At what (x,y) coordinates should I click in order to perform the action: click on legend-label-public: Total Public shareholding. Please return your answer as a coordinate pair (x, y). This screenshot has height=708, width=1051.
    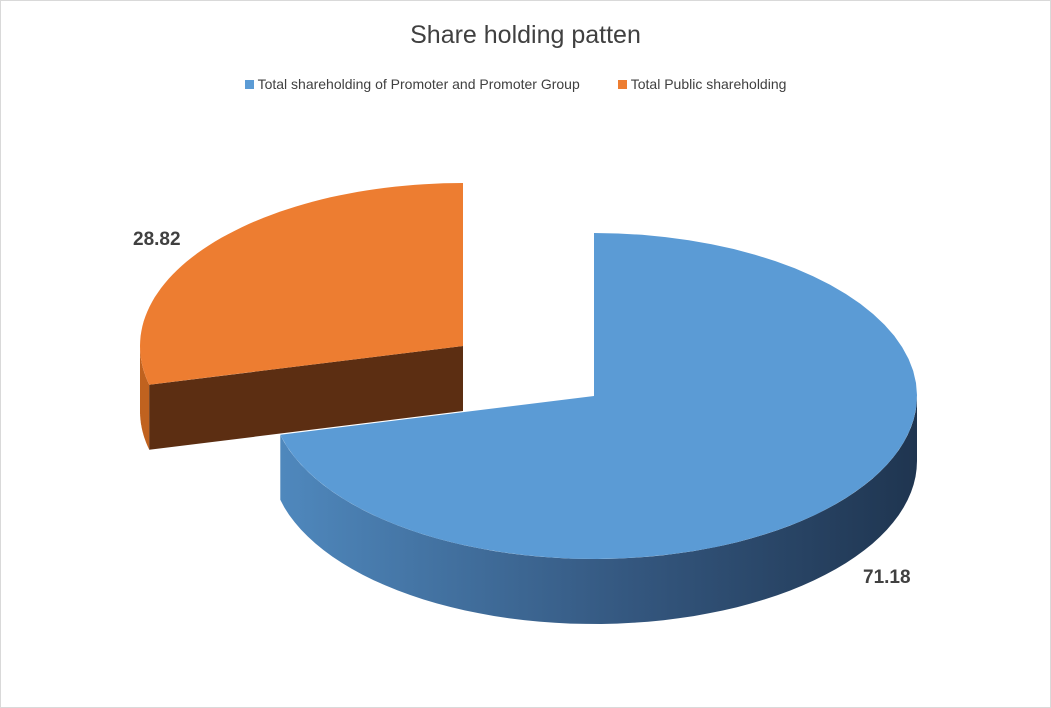
    Looking at the image, I should click on (708, 84).